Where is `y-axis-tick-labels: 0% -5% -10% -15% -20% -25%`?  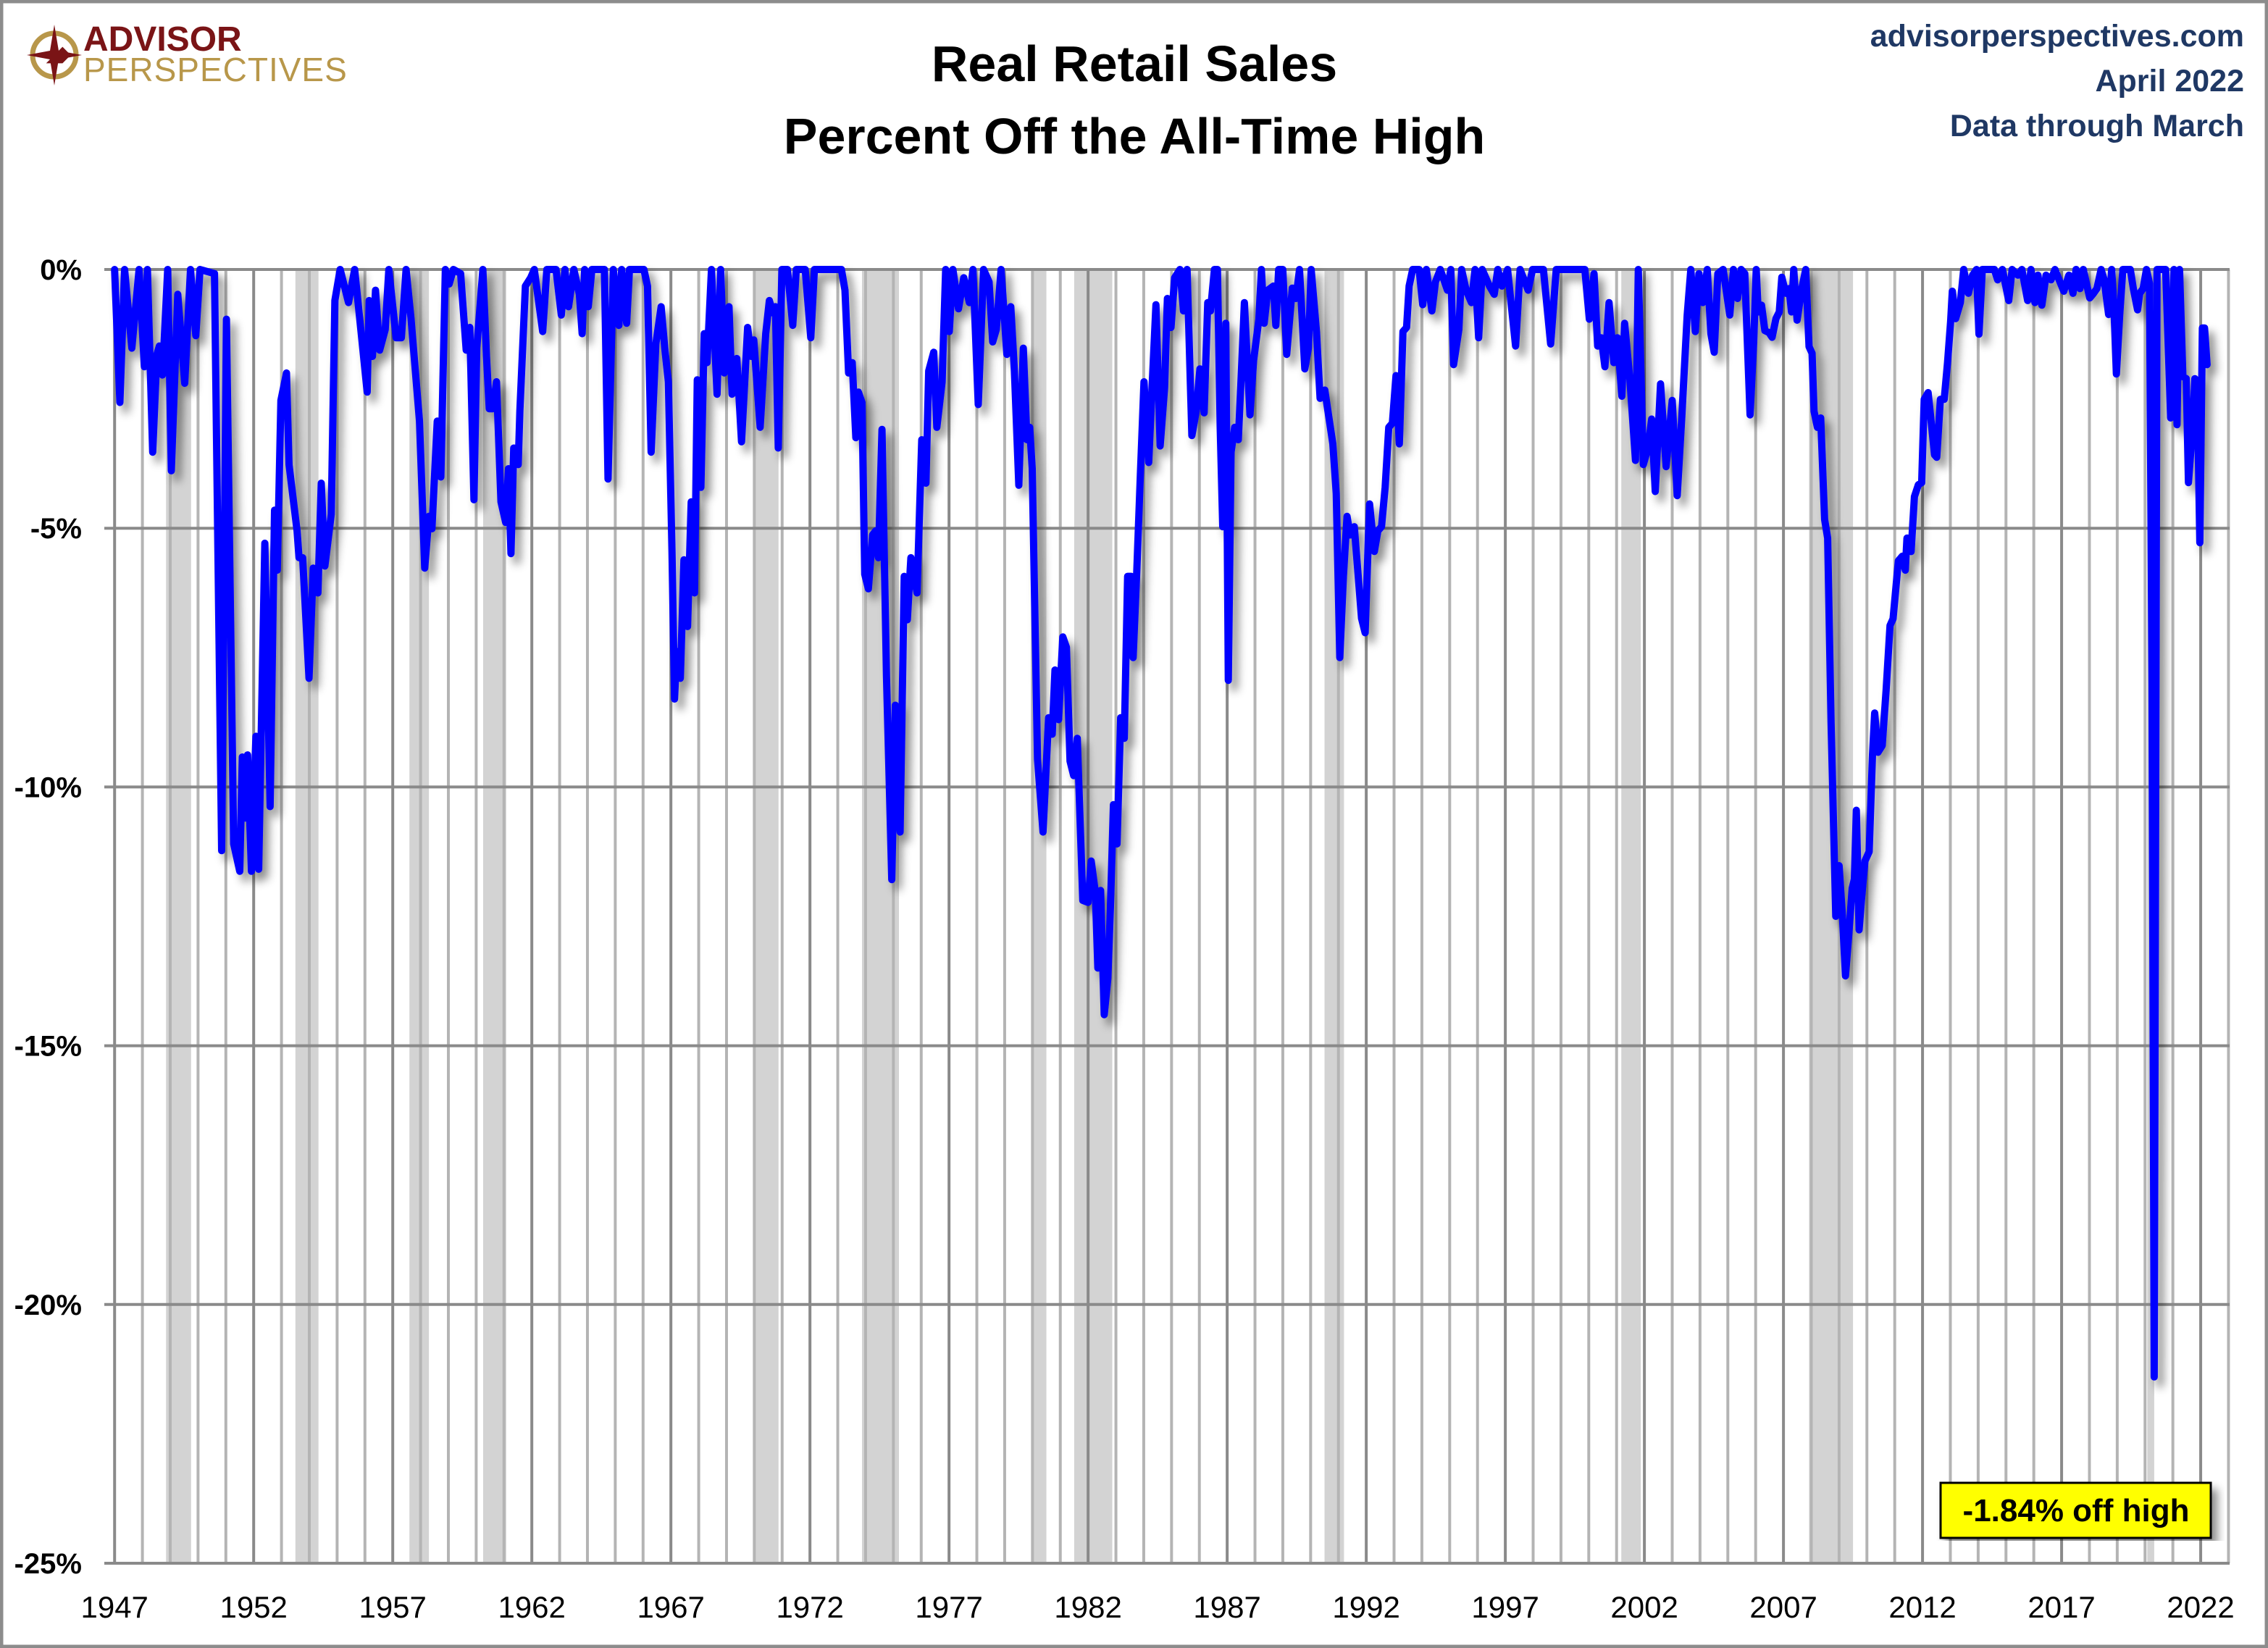 y-axis-tick-labels: 0% -5% -10% -15% -20% -25% is located at coordinates (48, 917).